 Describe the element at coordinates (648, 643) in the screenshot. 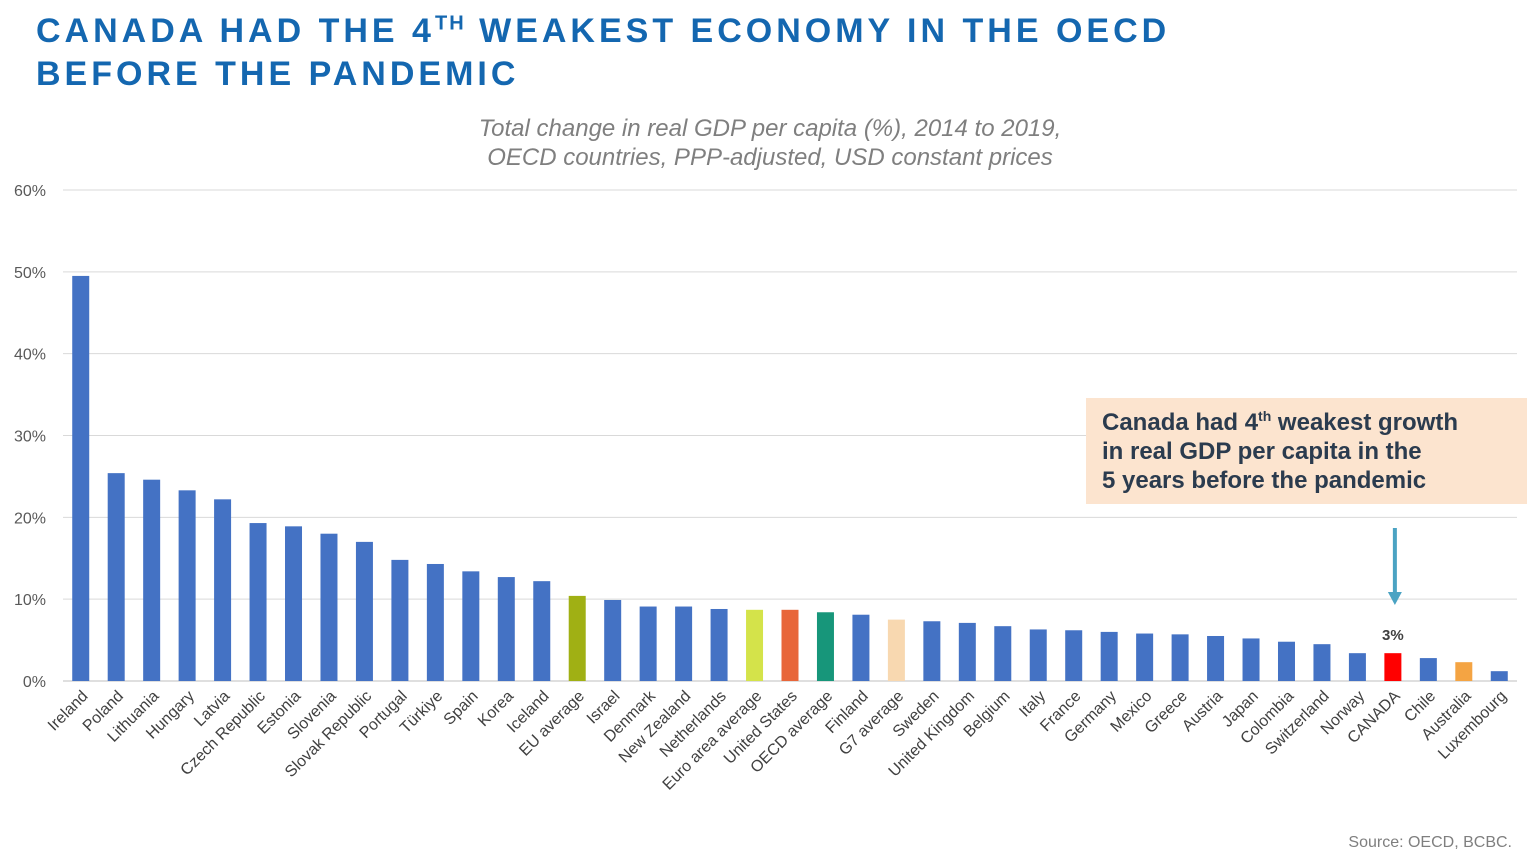

I see `bar-denmark` at that location.